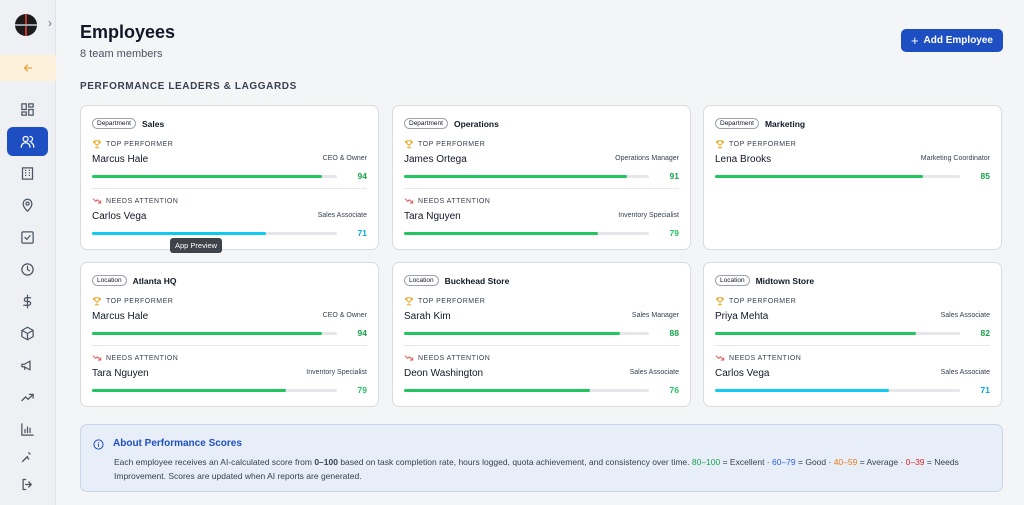 This screenshot has width=1024, height=505. I want to click on trending-up-icon, so click(27, 397).